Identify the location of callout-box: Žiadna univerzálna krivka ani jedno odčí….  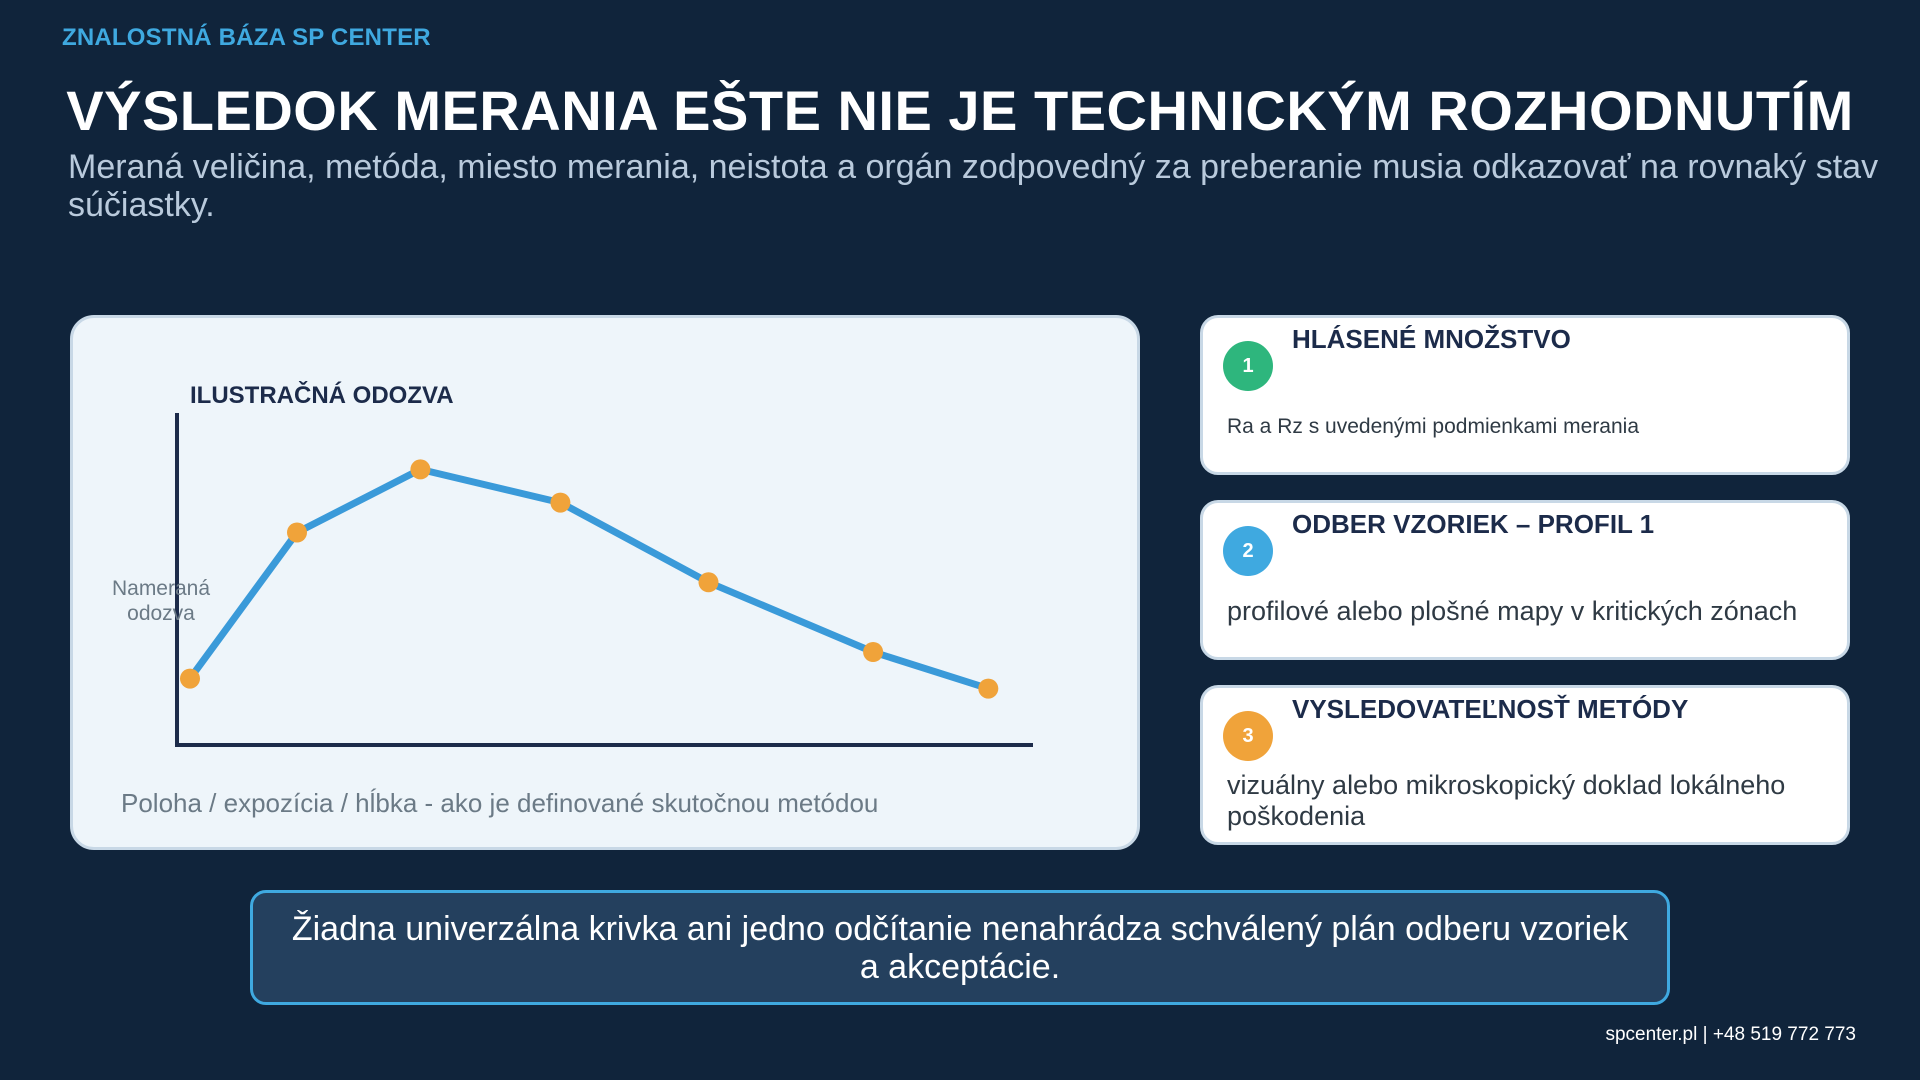
(960, 947).